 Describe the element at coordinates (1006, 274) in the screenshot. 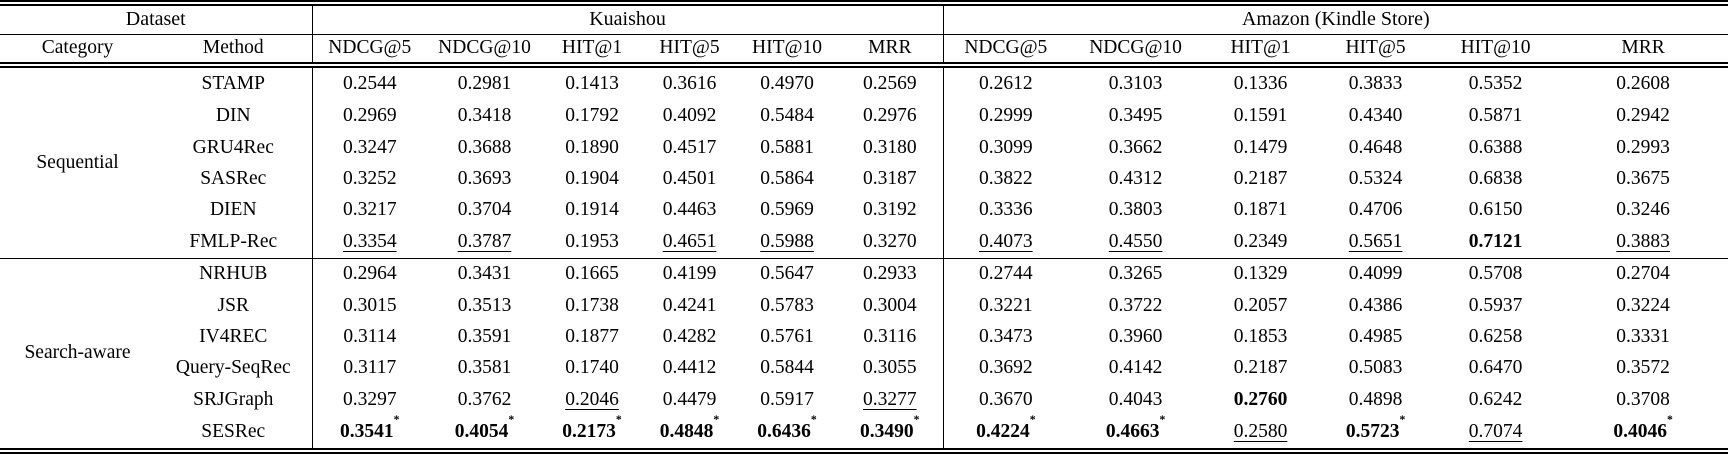

I see `metric-value: 0.2744` at that location.